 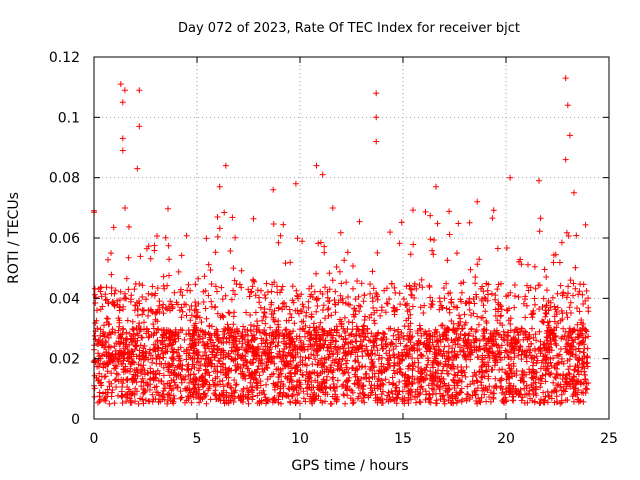 I want to click on x-tick-label: 5, so click(x=197, y=439).